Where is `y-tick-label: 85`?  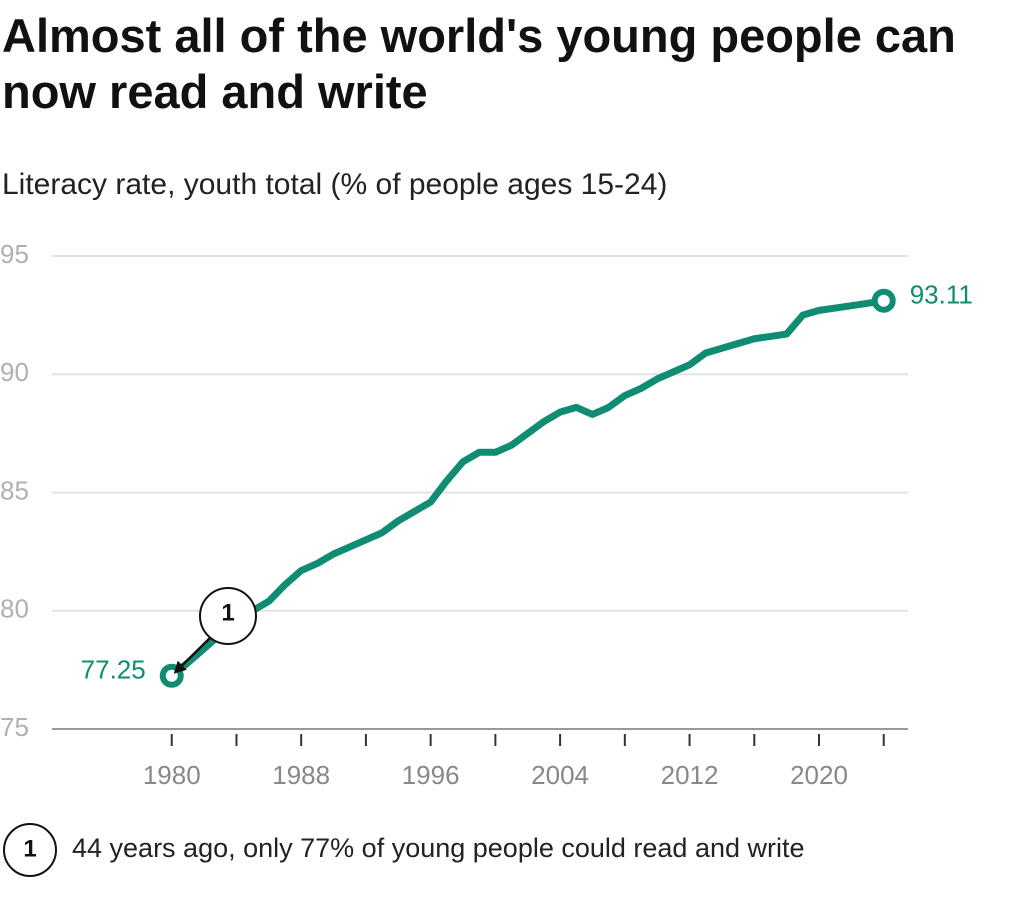
y-tick-label: 85 is located at coordinates (14, 490).